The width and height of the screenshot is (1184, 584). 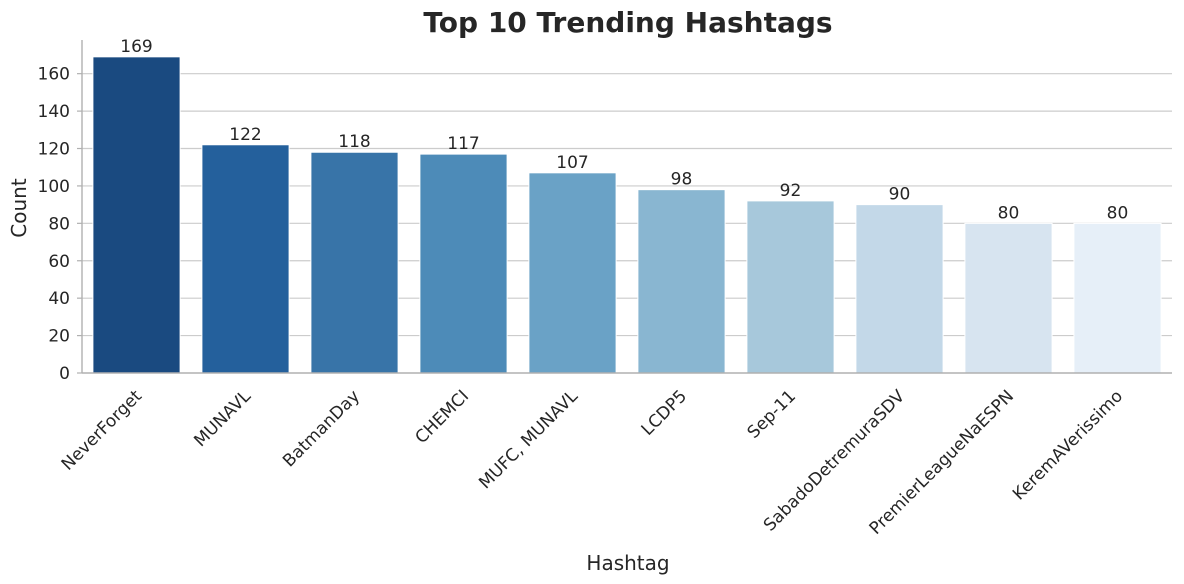 I want to click on bar-value-label: 169, so click(x=136, y=47).